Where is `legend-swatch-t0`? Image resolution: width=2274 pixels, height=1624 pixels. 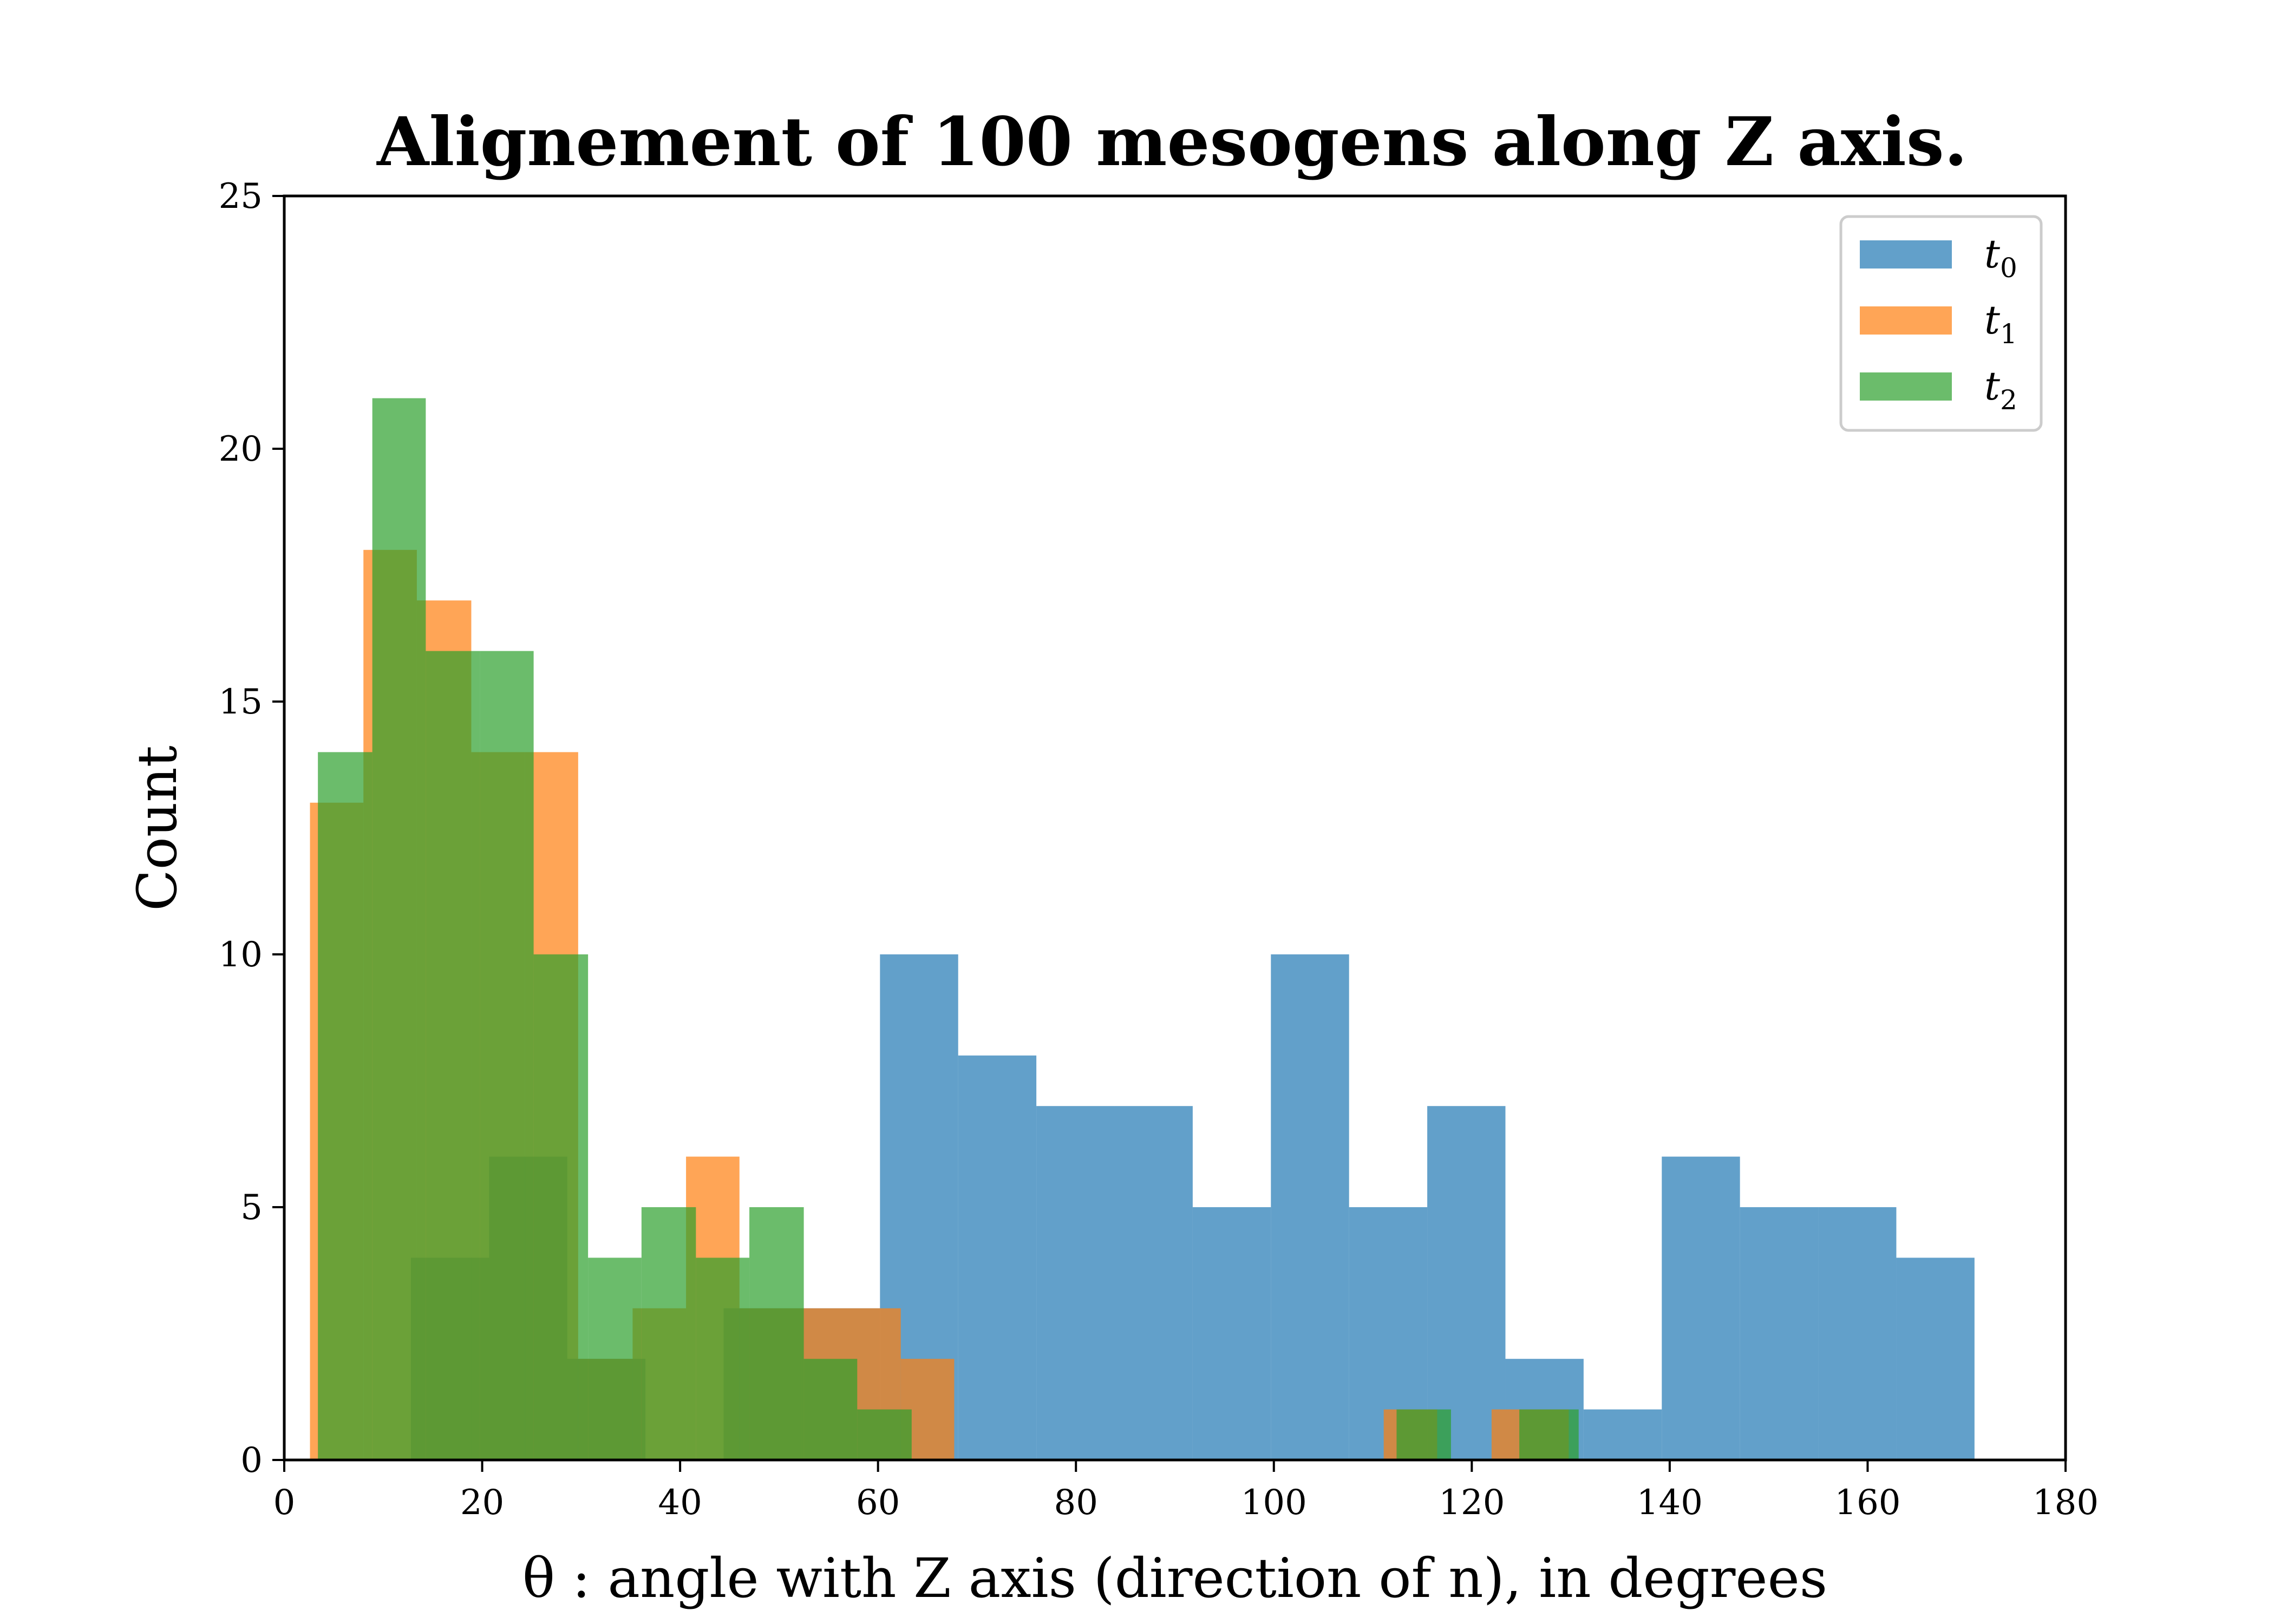
legend-swatch-t0 is located at coordinates (1906, 254).